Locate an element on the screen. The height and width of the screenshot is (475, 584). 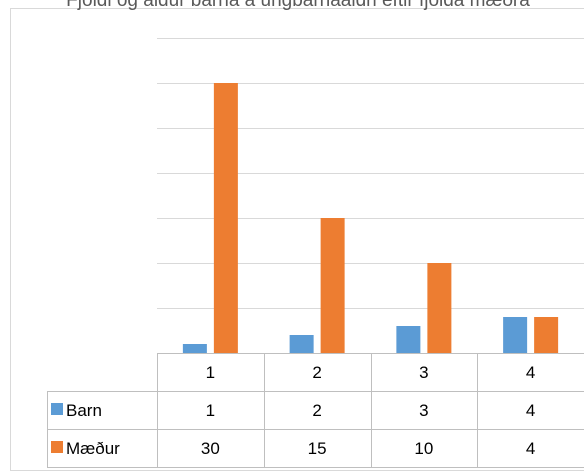
data-label: 1 is located at coordinates (210, 410).